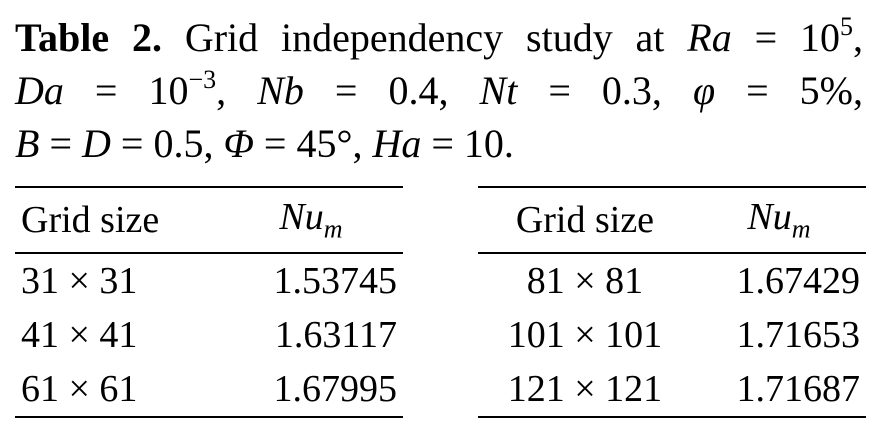  I want to click on table-row: 121 × 121 1.71687, so click(672, 390).